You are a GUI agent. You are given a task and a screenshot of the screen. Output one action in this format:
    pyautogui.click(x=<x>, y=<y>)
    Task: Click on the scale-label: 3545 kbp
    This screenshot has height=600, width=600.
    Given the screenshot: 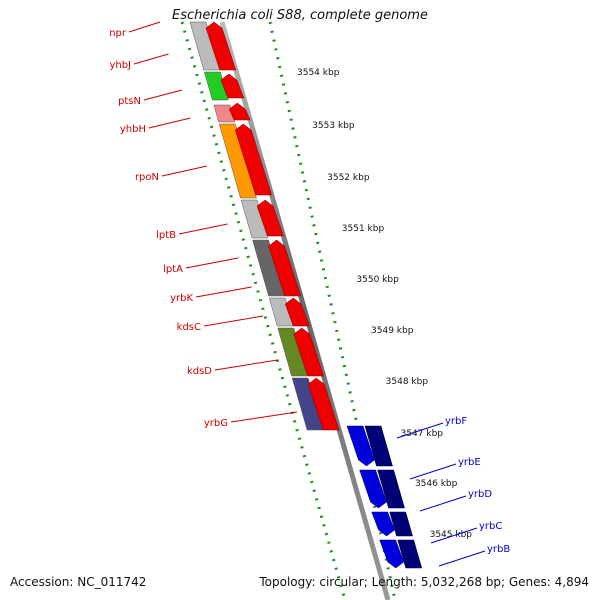 What is the action you would take?
    pyautogui.click(x=451, y=535)
    